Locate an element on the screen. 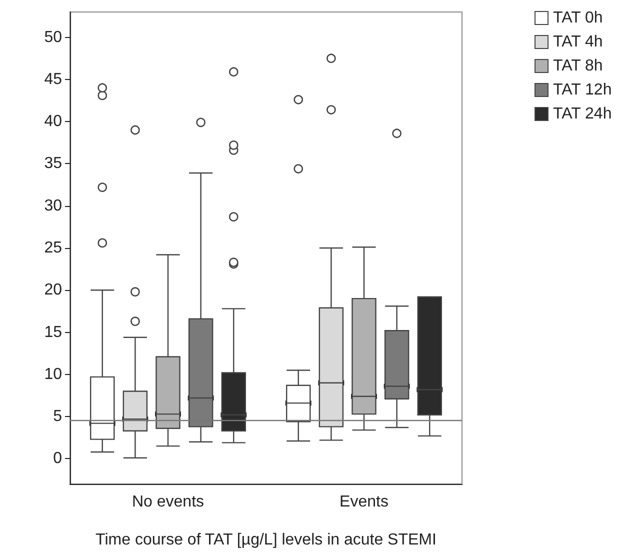  y-tick-label: 0 is located at coordinates (57, 459).